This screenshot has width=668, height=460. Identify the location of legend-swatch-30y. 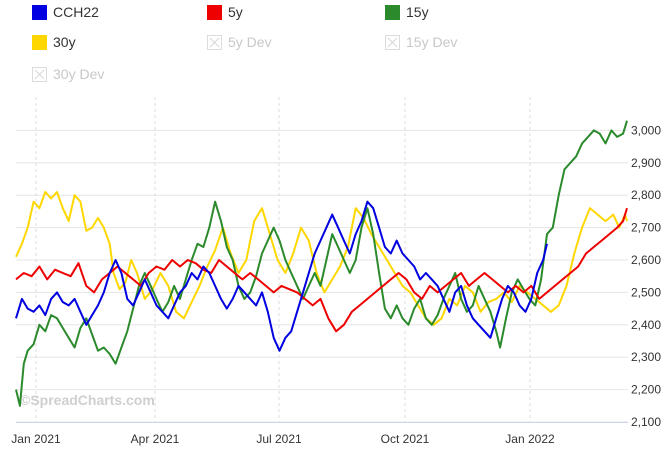
(39, 42).